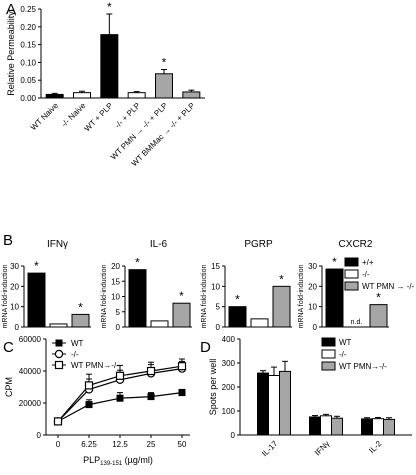 This screenshot has height=475, width=416. I want to click on legend-label: +/+, so click(368, 262).